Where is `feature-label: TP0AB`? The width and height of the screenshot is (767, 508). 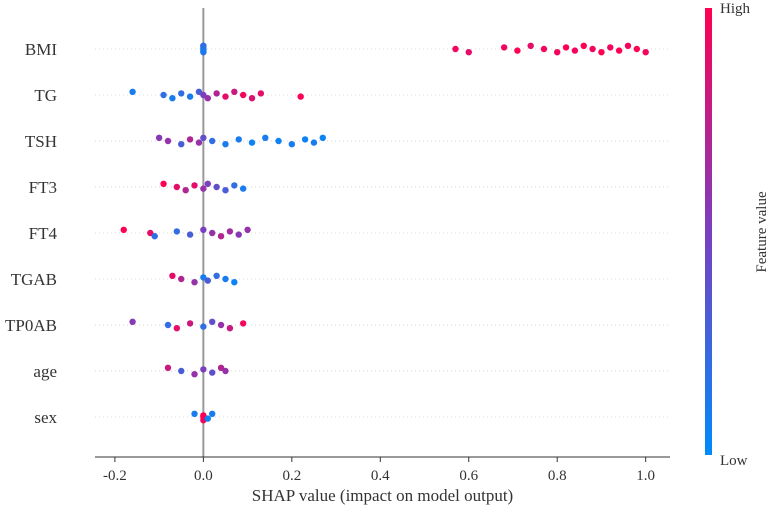 feature-label: TP0AB is located at coordinates (31, 325).